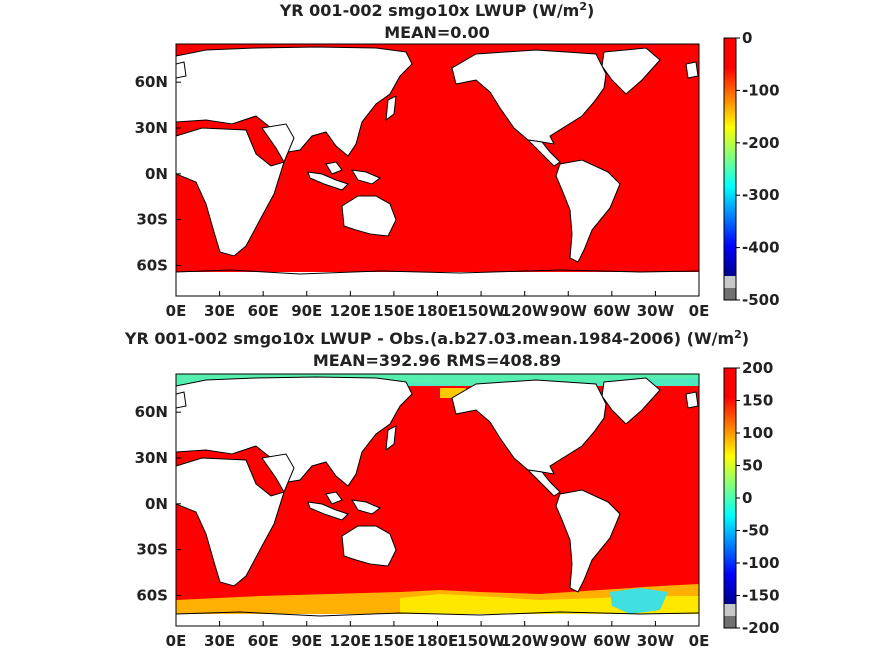 This screenshot has width=875, height=656. What do you see at coordinates (730, 486) in the screenshot?
I see `bottom-colorbar` at bounding box center [730, 486].